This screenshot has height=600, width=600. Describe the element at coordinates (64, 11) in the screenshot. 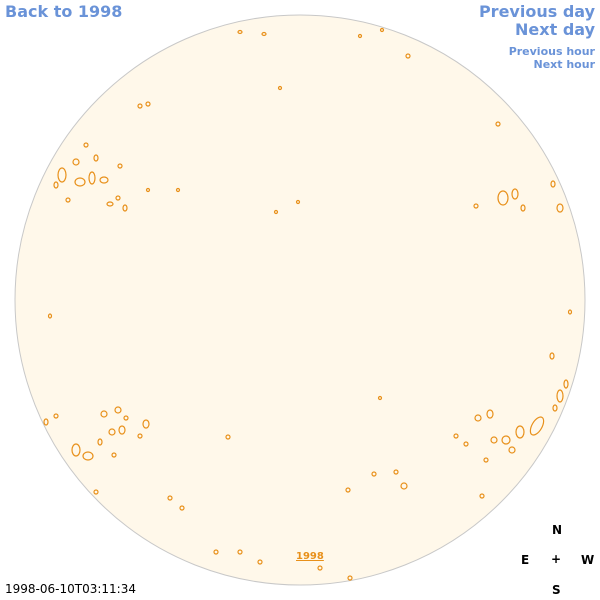

I see `back-to-year-link: Back to 1998` at that location.